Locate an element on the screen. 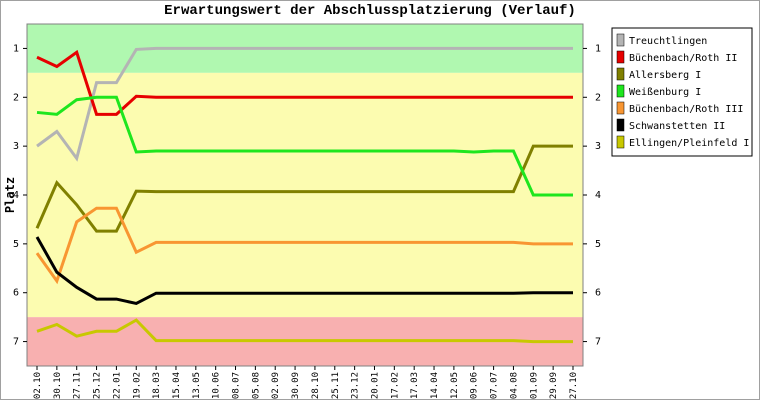 The image size is (760, 404). legend-box is located at coordinates (682, 92).